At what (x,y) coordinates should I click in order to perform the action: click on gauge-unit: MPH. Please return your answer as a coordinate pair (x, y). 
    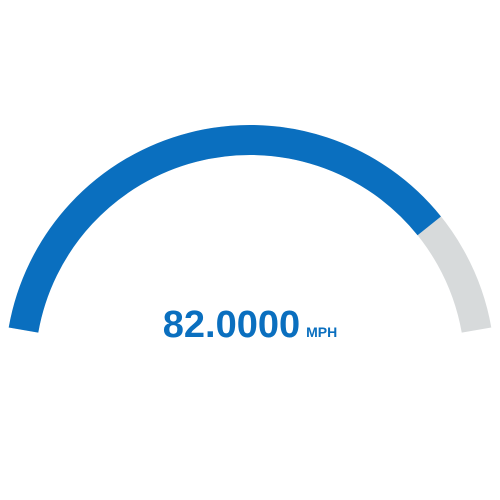
    Looking at the image, I should click on (322, 332).